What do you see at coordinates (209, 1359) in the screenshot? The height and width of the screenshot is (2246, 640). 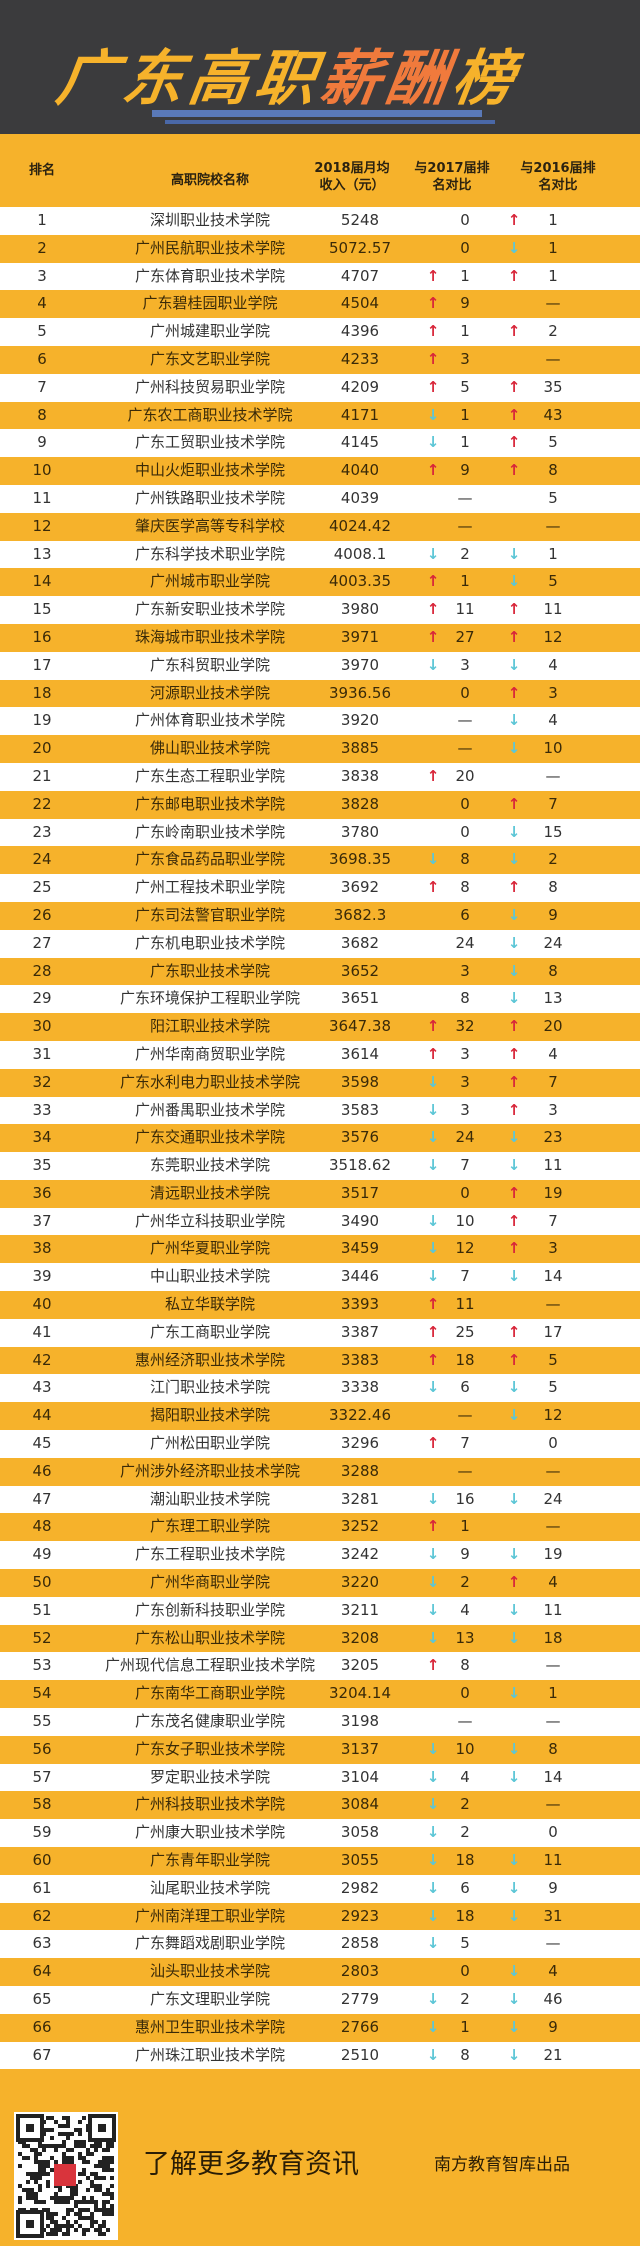 I see `school-name-cell: 惠州经济职业技术学院` at bounding box center [209, 1359].